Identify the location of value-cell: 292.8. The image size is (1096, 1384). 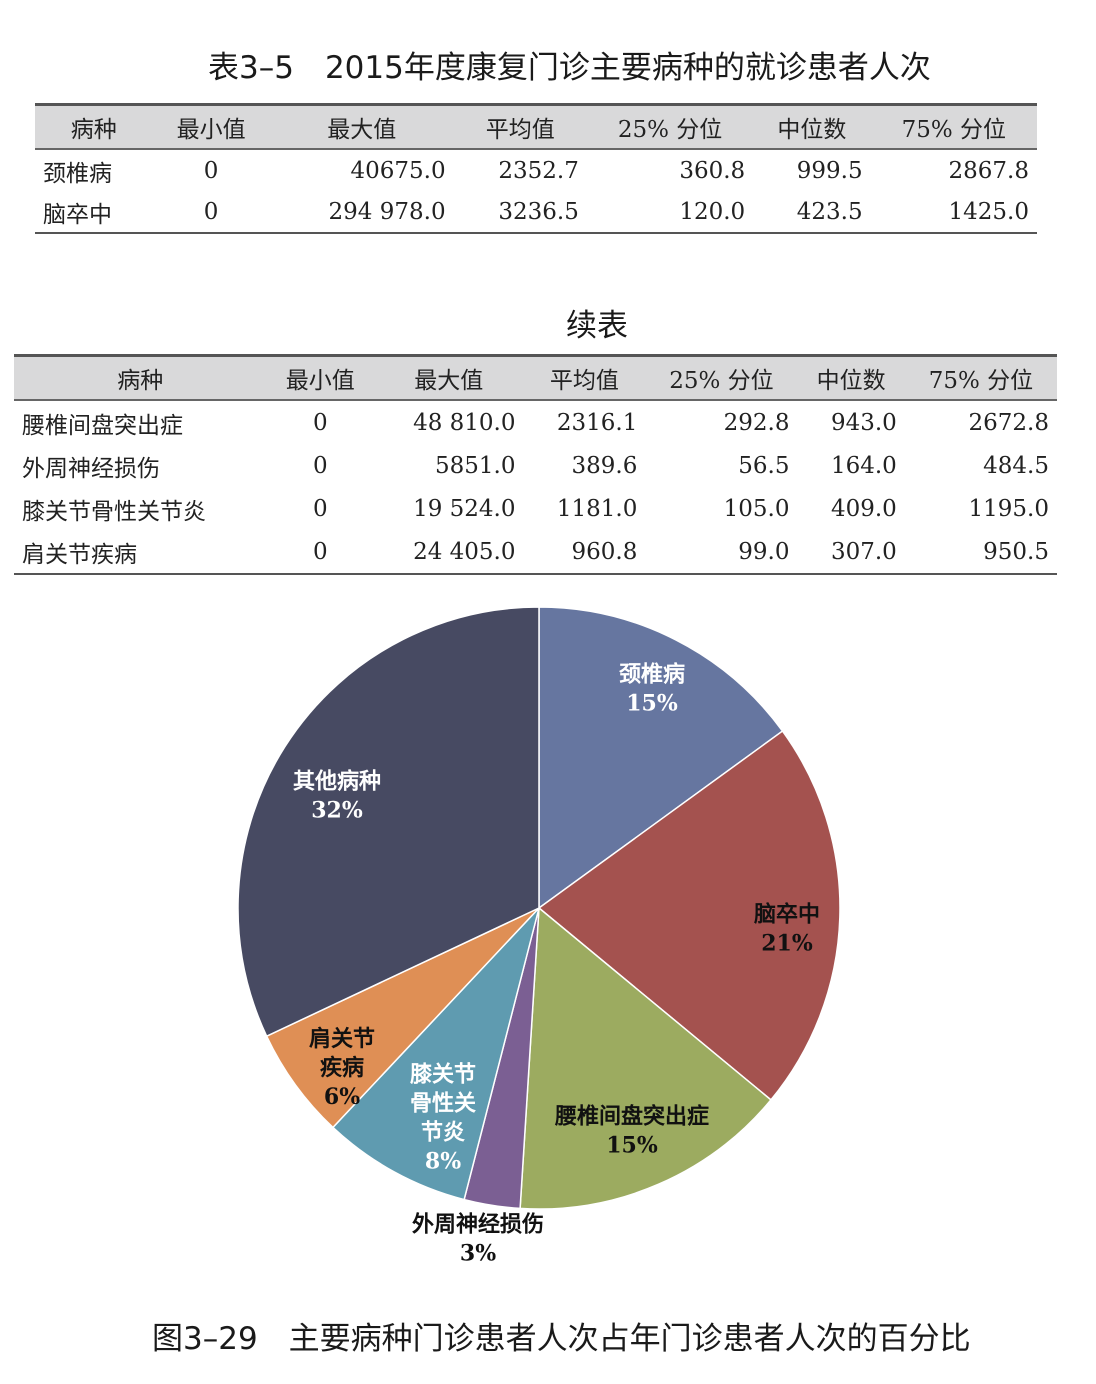
(756, 422).